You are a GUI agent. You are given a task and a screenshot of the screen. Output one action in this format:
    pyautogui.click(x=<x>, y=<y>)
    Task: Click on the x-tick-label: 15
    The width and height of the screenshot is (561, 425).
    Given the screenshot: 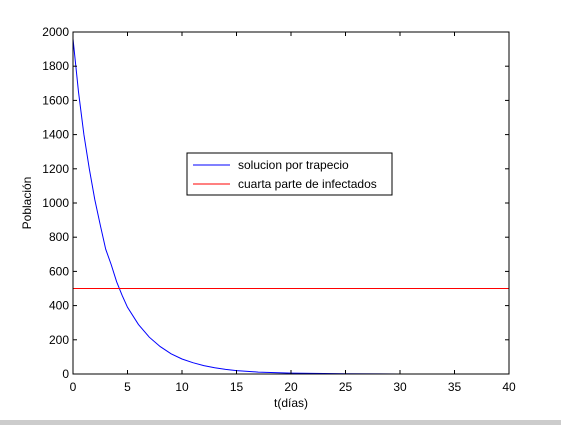 What is the action you would take?
    pyautogui.click(x=237, y=387)
    